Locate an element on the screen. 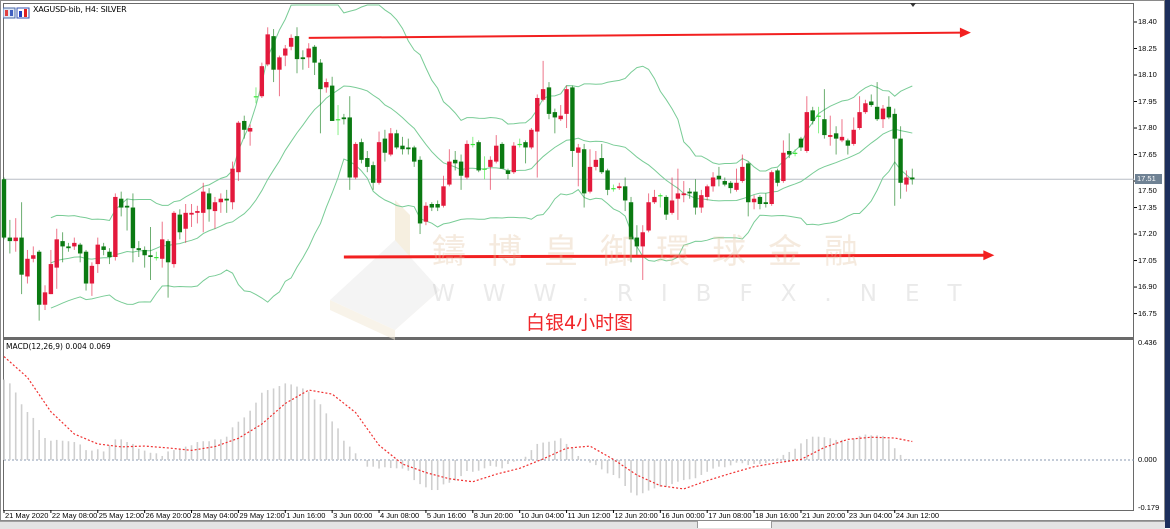 This screenshot has width=1170, height=529. watermark-url: WWW.RIBFX.NET is located at coordinates (711, 294).